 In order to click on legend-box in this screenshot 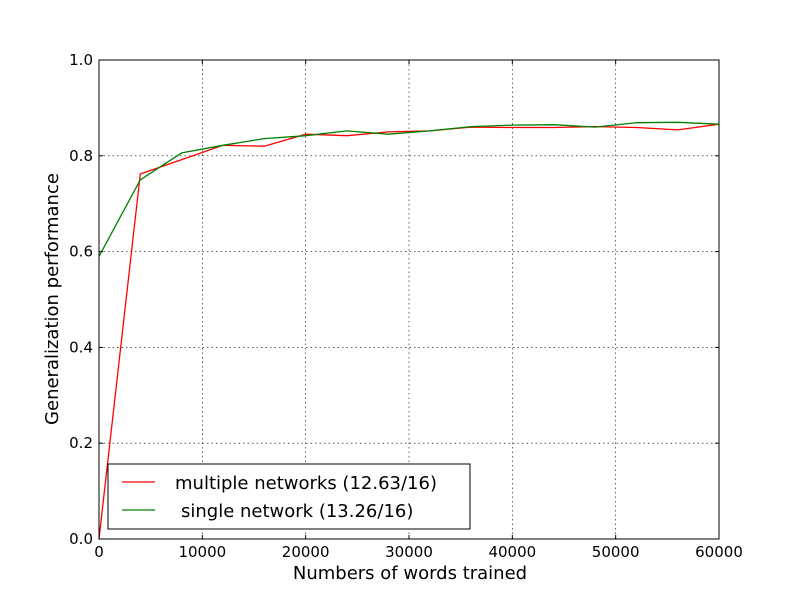, I will do `click(289, 496)`.